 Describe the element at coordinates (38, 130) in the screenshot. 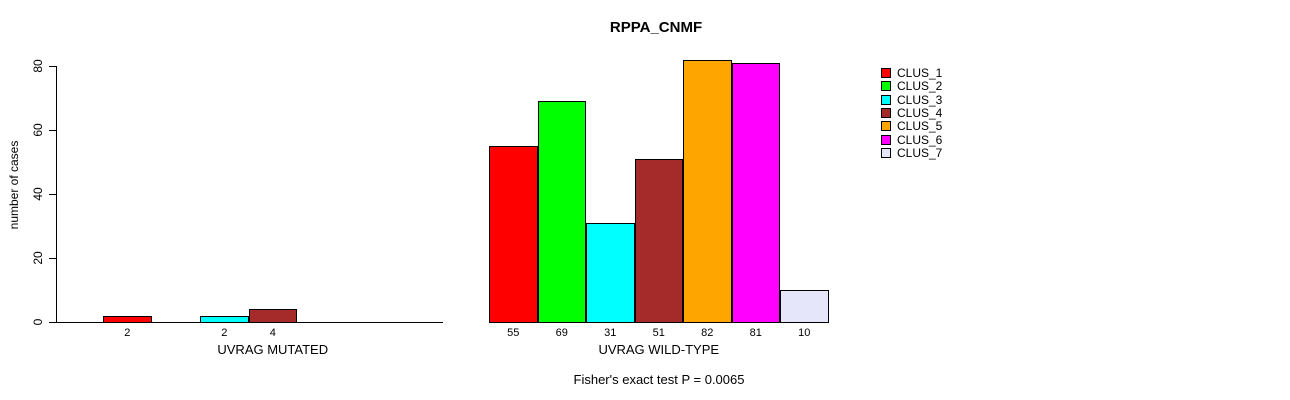

I see `y-tick-label: 60` at that location.